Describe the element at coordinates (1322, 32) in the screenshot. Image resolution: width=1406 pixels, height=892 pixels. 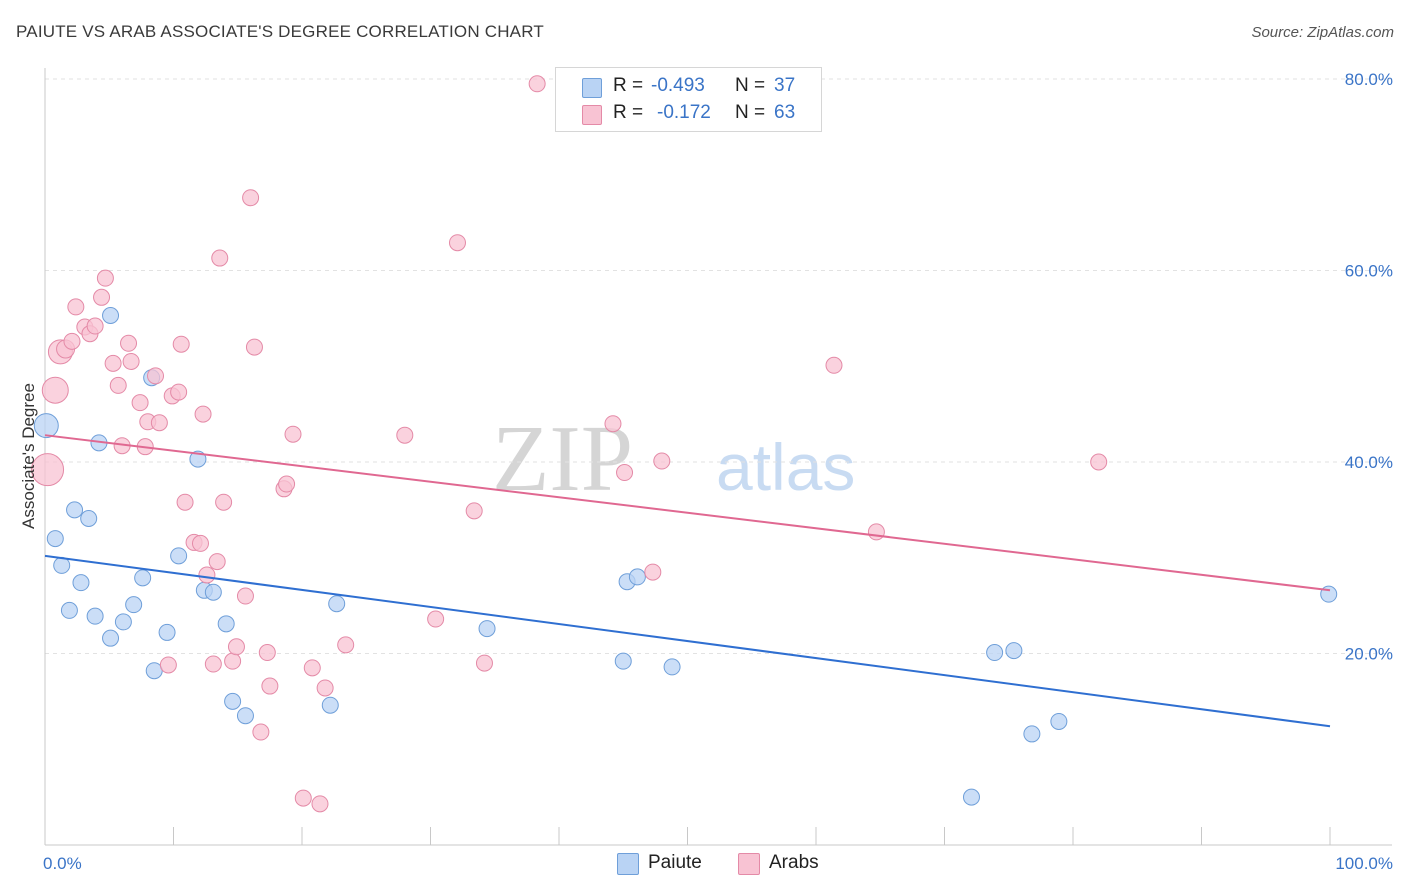
I see `source-label: Source: ZipAtlas.com` at that location.